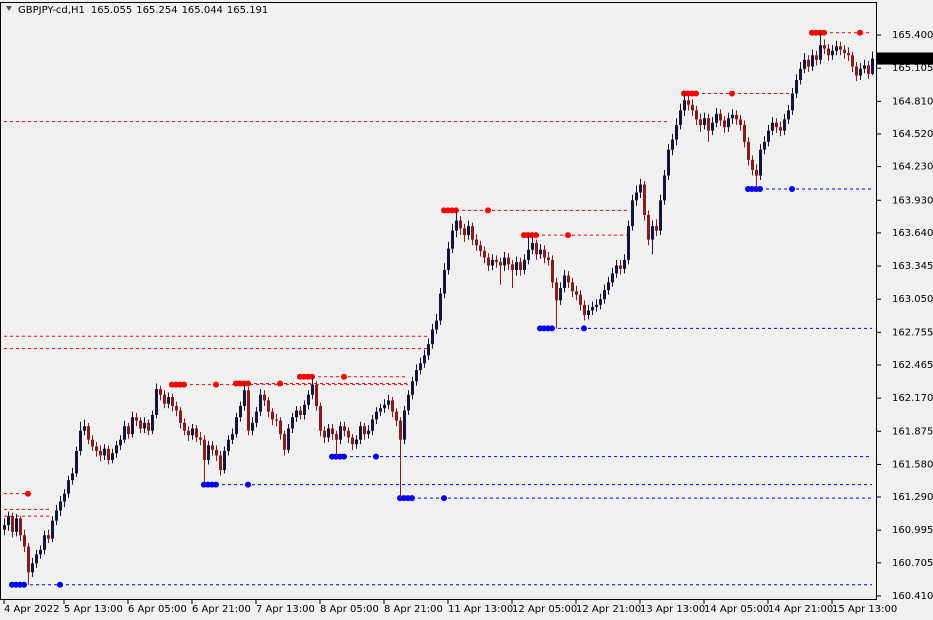 This screenshot has width=933, height=620. Describe the element at coordinates (480, 609) in the screenshot. I see `x-tick-label: 11 Apr 13:00` at that location.